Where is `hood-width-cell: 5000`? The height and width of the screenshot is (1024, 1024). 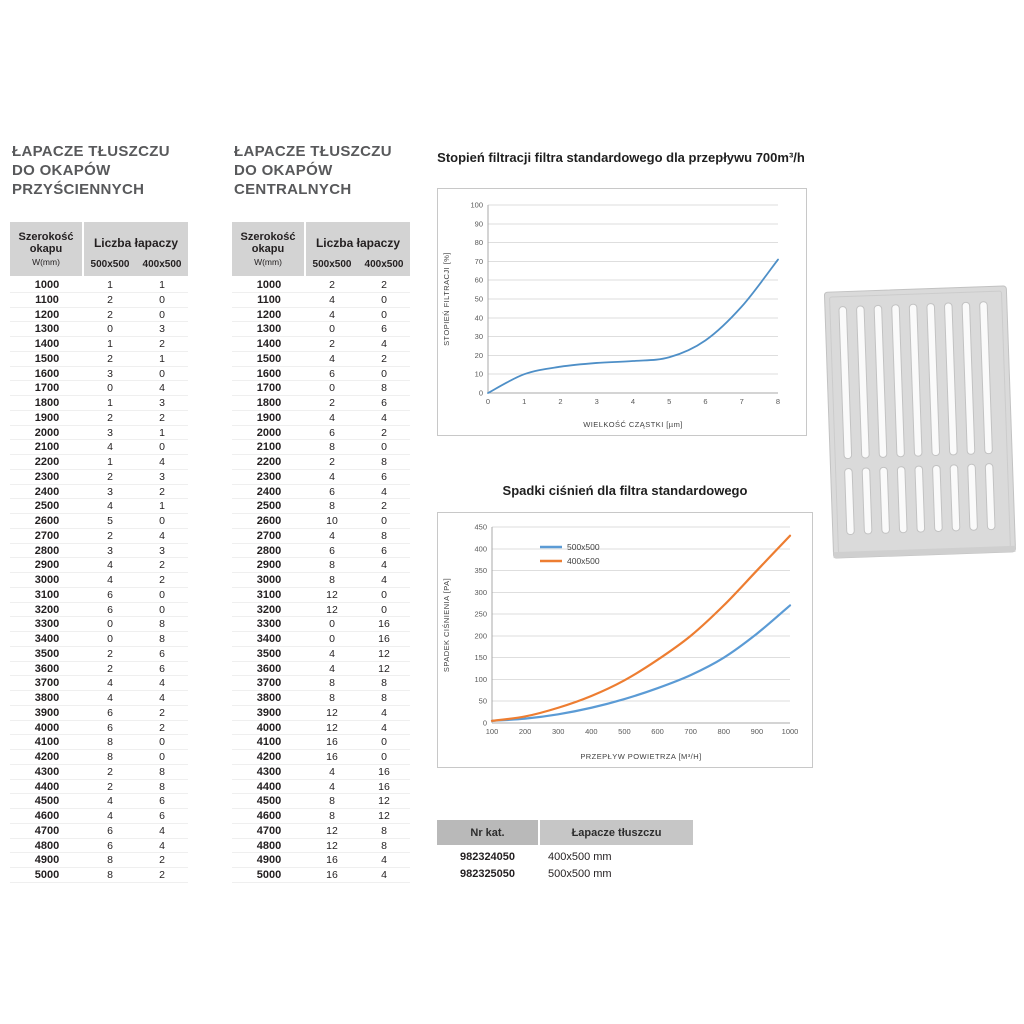 hood-width-cell: 5000 is located at coordinates (269, 875).